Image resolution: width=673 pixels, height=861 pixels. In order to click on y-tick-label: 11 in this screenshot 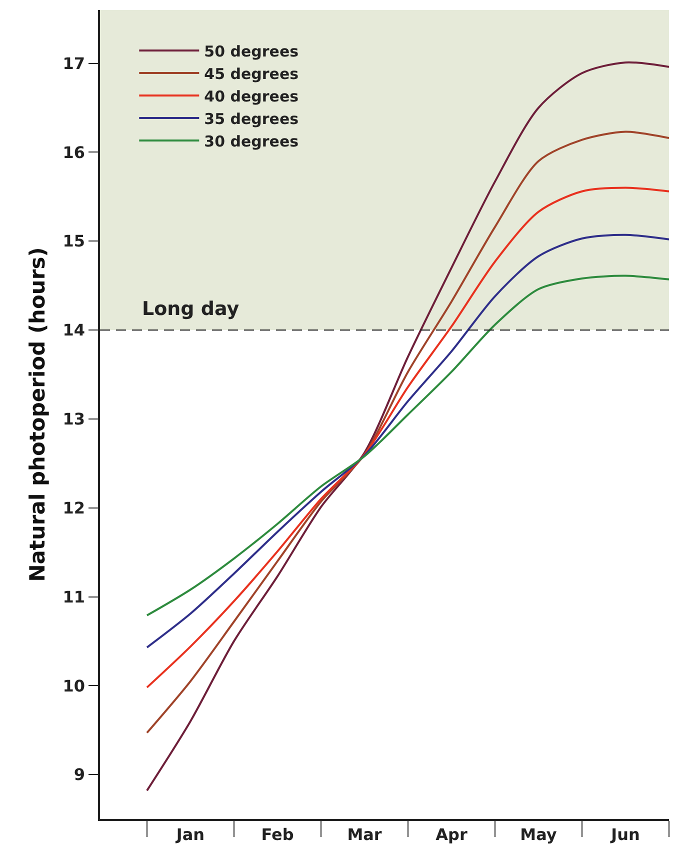, I will do `click(74, 596)`.